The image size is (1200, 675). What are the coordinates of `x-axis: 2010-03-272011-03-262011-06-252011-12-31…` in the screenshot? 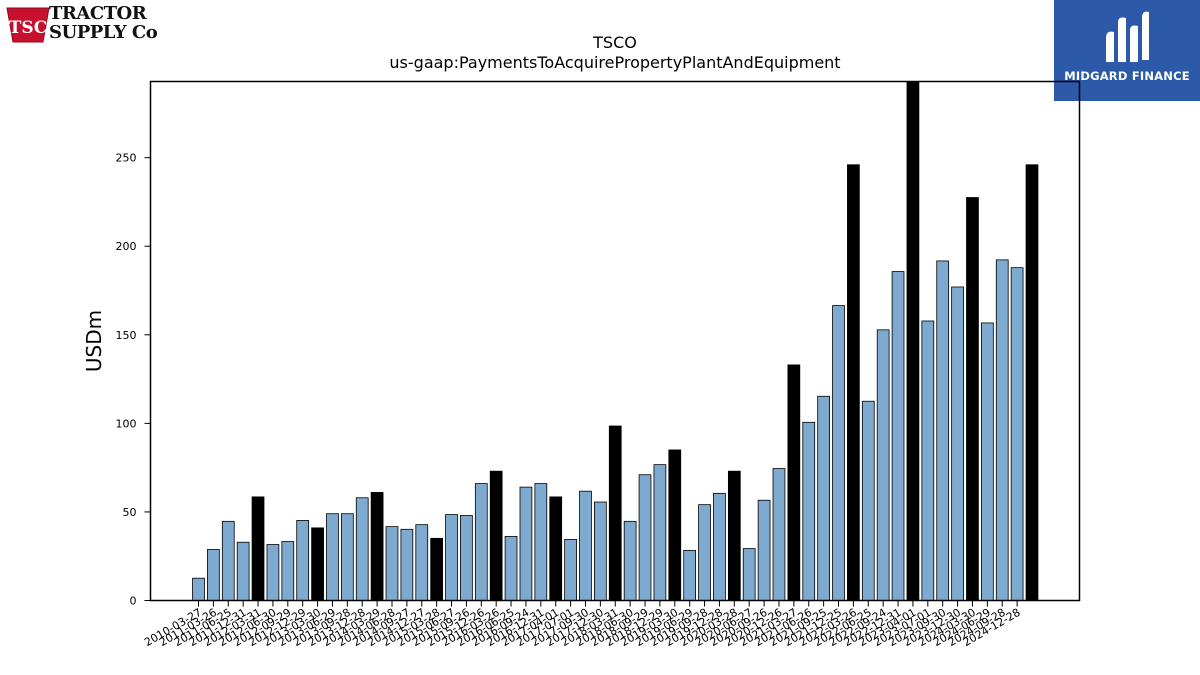 It's located at (582, 624).